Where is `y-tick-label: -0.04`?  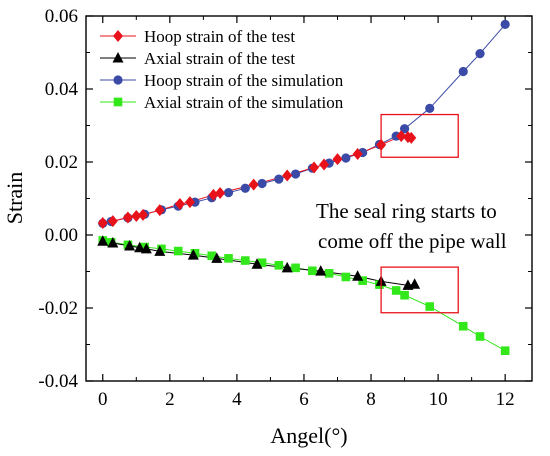 y-tick-label: -0.04 is located at coordinates (58, 381).